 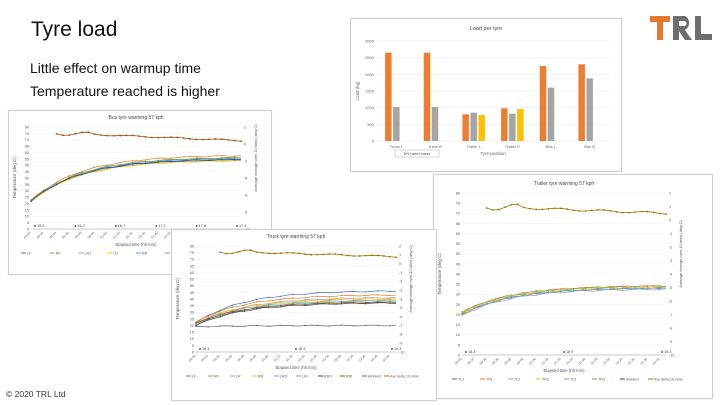 I want to click on chart-title: Bus tyre warming 57 kph, so click(x=135, y=118).